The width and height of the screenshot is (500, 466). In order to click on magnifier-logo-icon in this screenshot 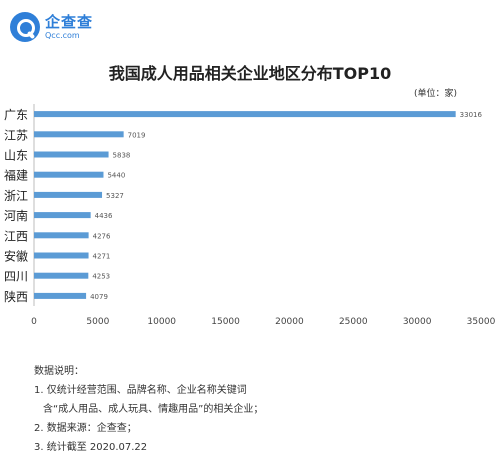, I will do `click(25, 27)`.